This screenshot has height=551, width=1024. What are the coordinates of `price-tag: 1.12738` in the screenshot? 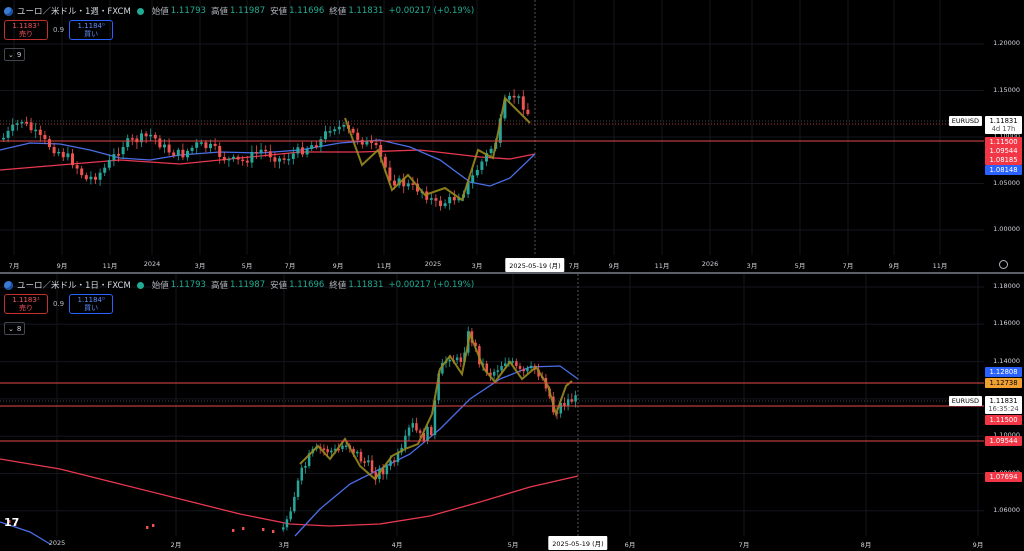 It's located at (1003, 383).